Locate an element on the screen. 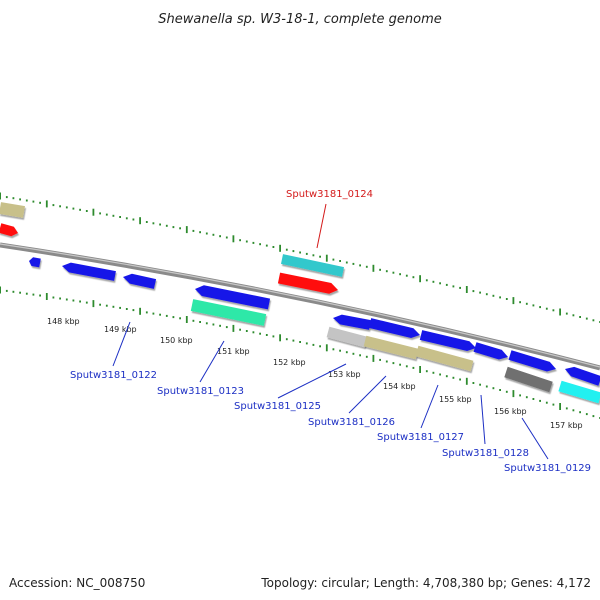 The width and height of the screenshot is (600, 600). tick-label: 157 kbp is located at coordinates (566, 425).